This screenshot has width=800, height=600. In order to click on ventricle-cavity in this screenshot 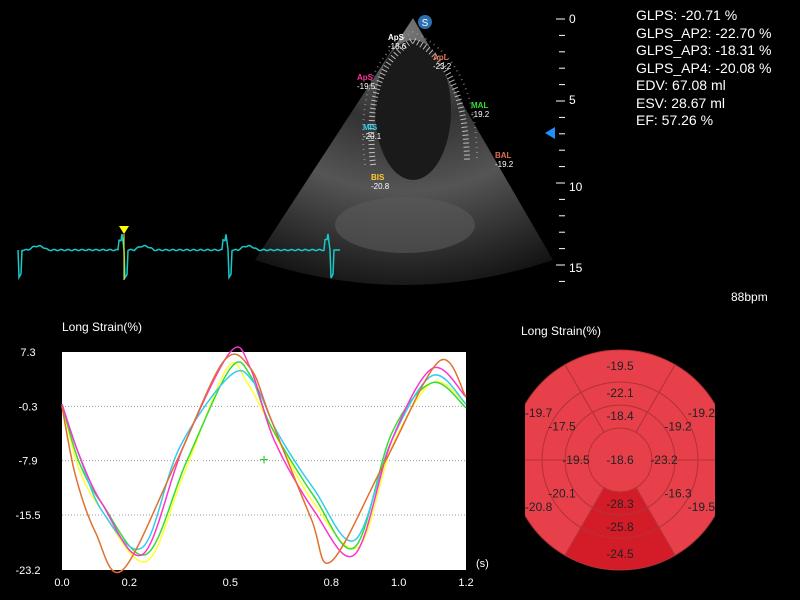, I will do `click(413, 110)`.